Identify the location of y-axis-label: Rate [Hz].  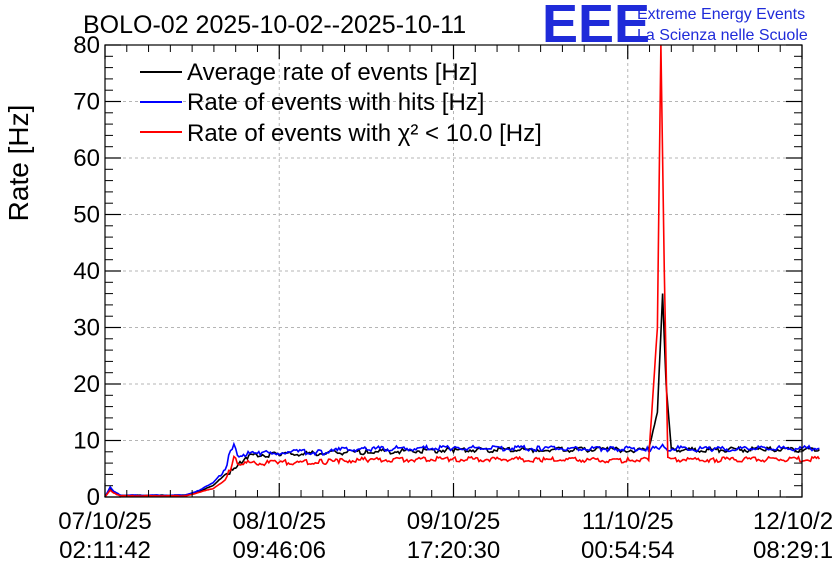
(18, 163).